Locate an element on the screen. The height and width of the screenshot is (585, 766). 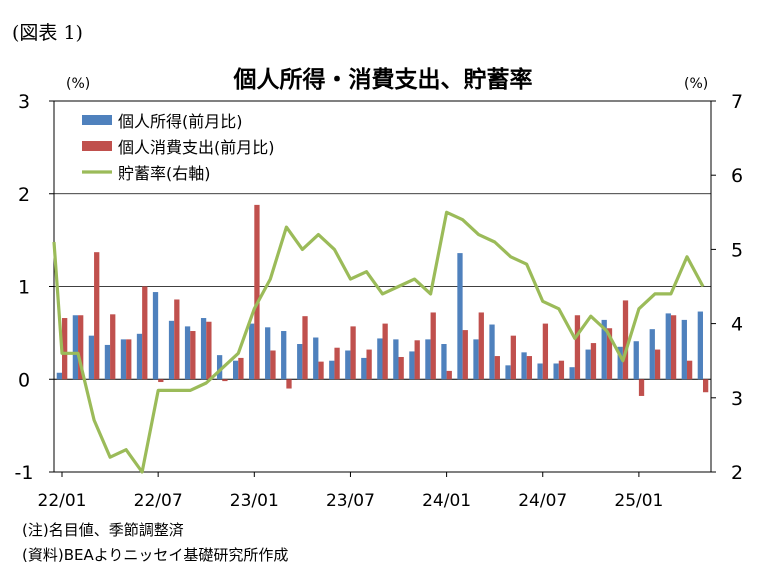
left-axis-tick-label: 0 is located at coordinates (24, 380).